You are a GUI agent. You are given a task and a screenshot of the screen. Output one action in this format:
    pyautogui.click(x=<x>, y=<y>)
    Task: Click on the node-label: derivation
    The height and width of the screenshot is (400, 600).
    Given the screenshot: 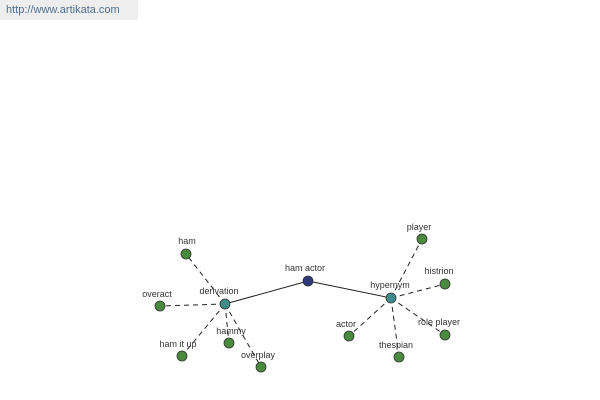 What is the action you would take?
    pyautogui.click(x=218, y=291)
    